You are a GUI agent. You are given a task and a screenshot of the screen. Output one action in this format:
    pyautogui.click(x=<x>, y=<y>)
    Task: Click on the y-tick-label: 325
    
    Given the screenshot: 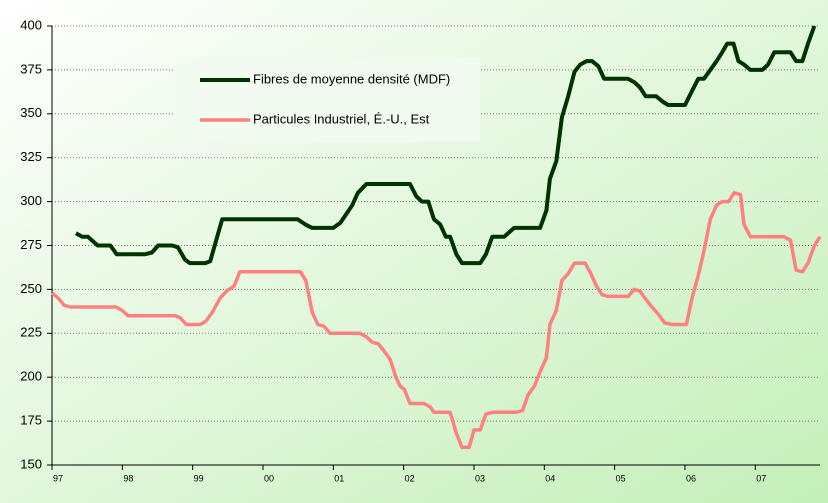 What is the action you would take?
    pyautogui.click(x=31, y=156)
    